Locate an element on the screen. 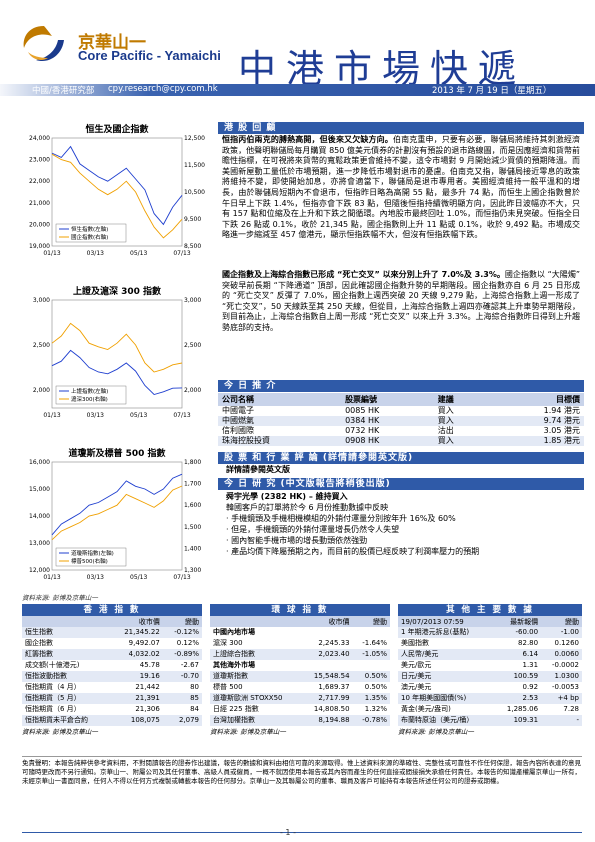  table-cell: 3.05 港元 is located at coordinates (561, 430).